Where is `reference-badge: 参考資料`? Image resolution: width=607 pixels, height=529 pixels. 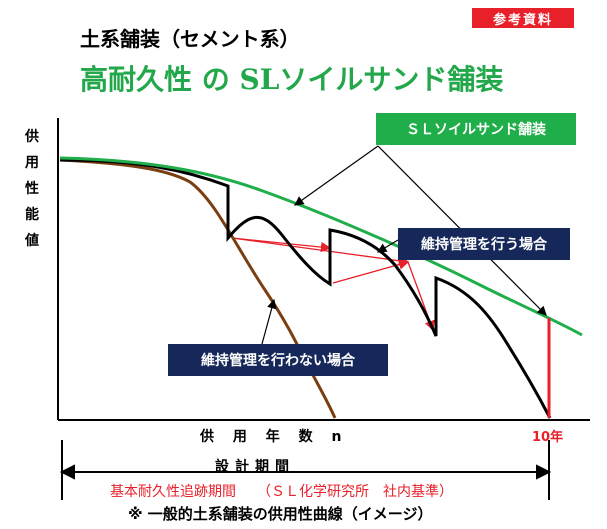
reference-badge: 参考資料 is located at coordinates (523, 18).